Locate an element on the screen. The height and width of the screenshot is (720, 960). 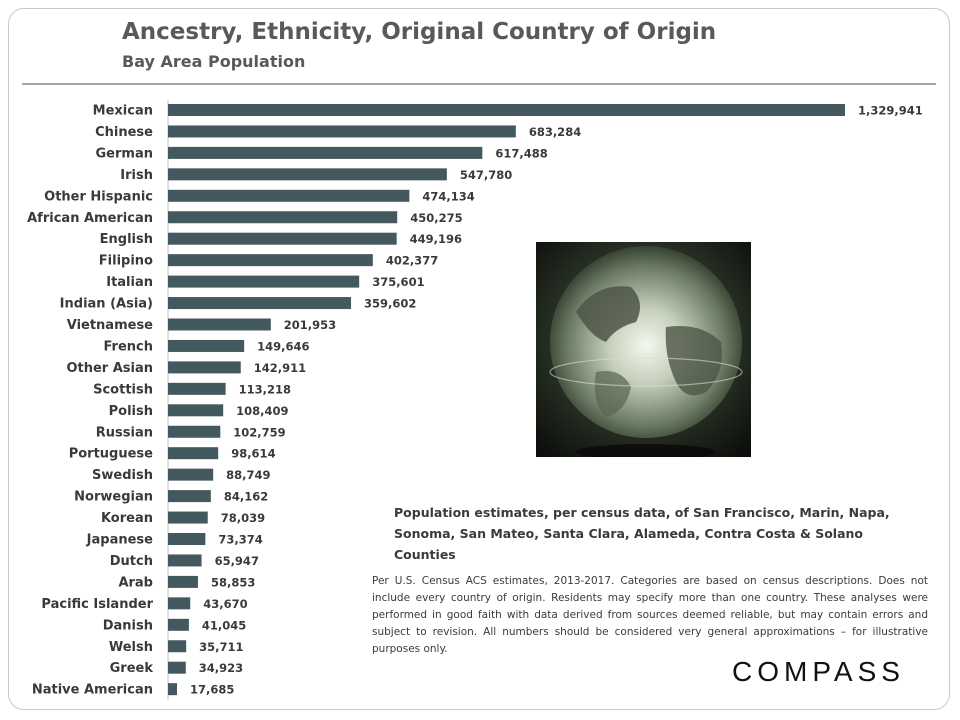
category-label: Filipino is located at coordinates (126, 261).